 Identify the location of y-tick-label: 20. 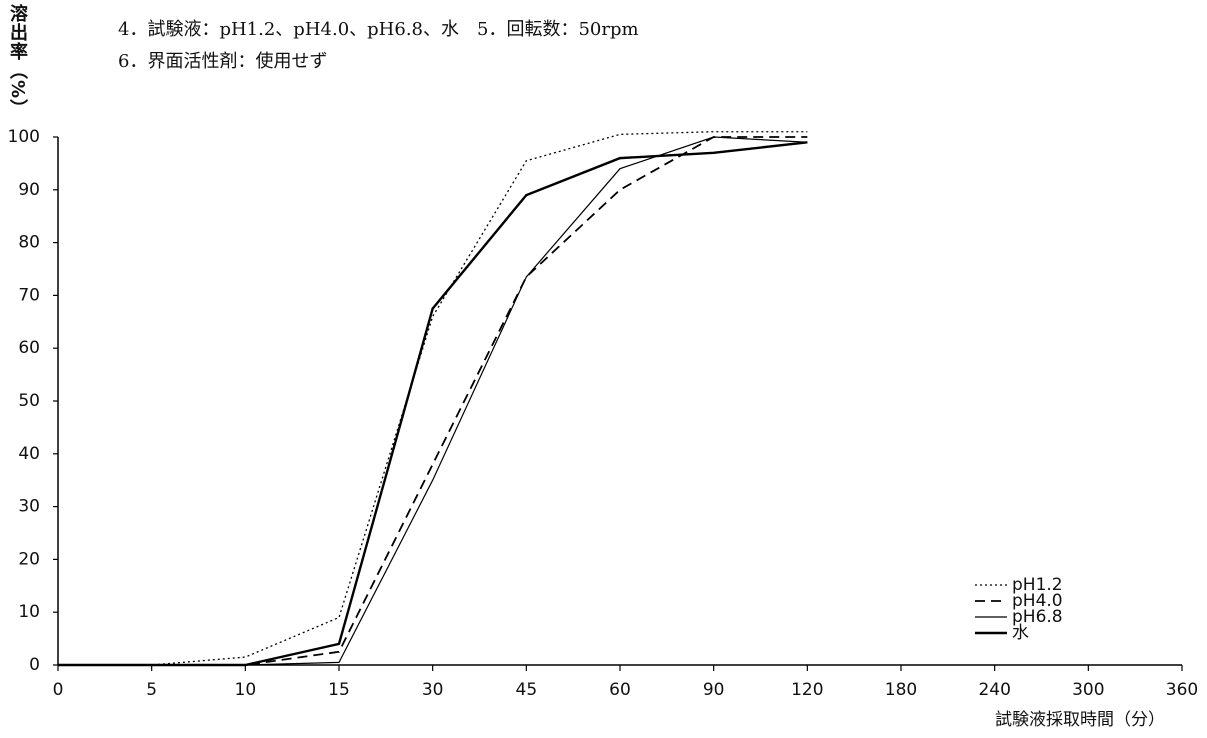
(29, 559).